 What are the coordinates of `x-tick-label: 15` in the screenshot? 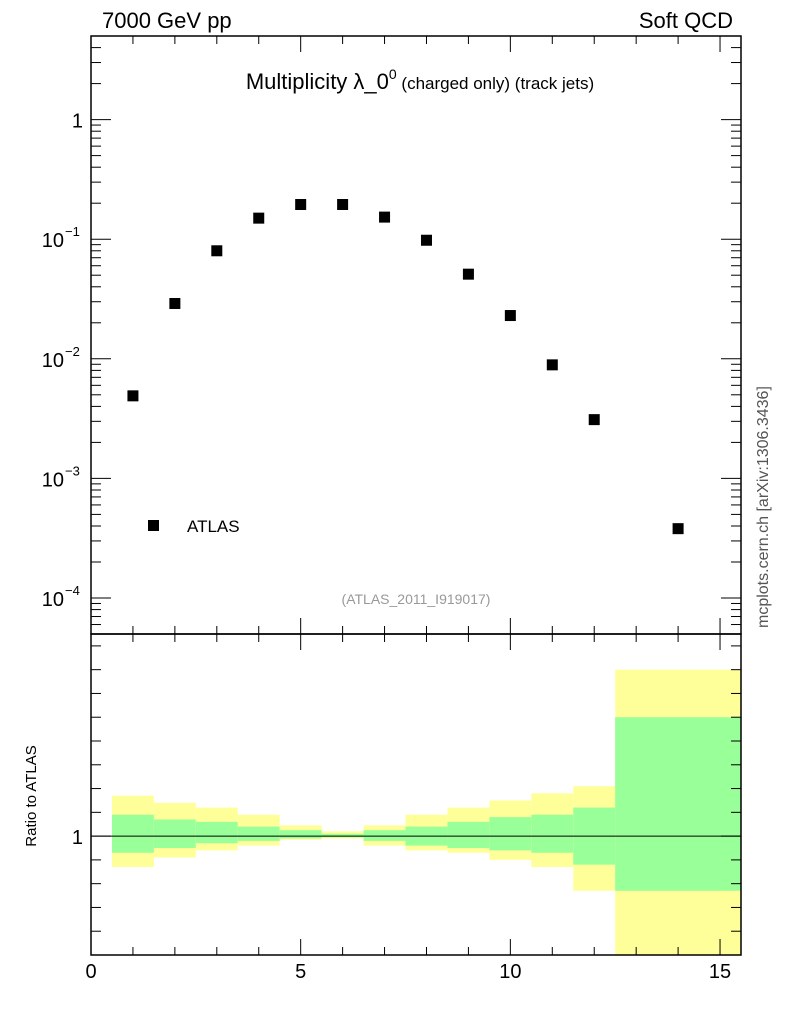 It's located at (720, 972).